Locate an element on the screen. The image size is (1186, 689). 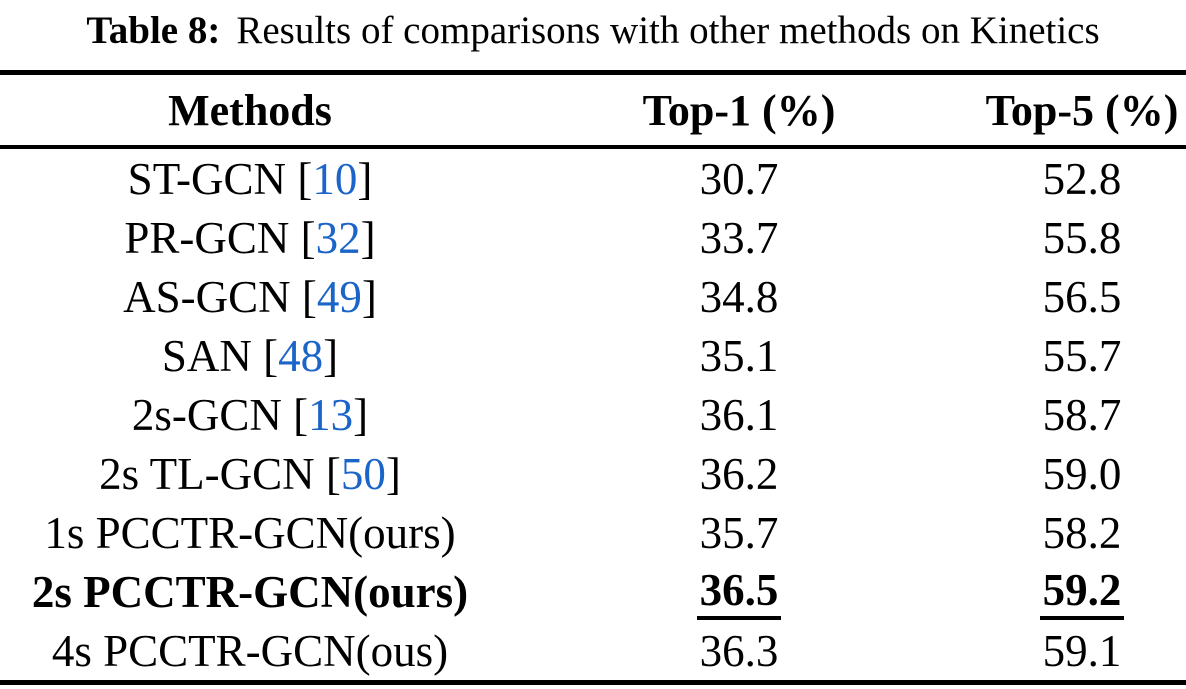
top1-cell: 33.7 is located at coordinates (739, 238).